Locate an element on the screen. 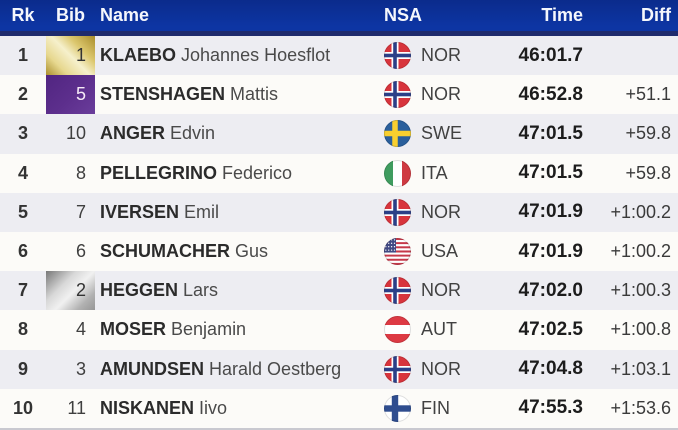 The height and width of the screenshot is (430, 678). result-row: 8 4 MOSER Benjamin AUT 47:02.5 +1:00.8 is located at coordinates (339, 330).